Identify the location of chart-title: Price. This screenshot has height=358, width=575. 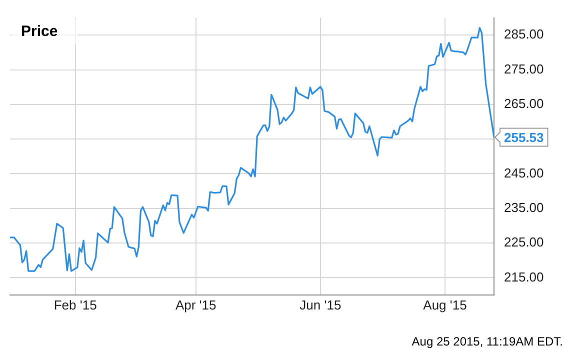
(39, 31).